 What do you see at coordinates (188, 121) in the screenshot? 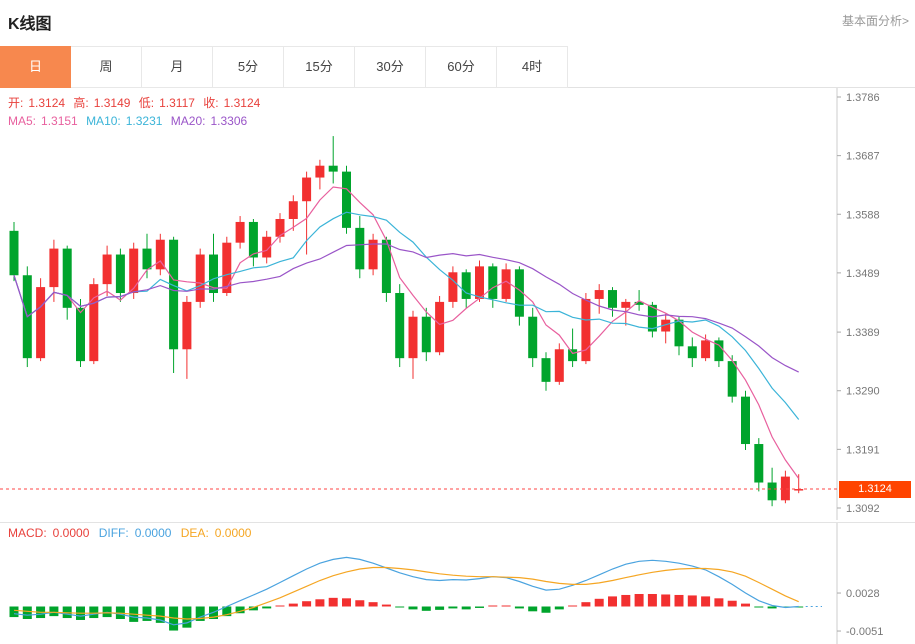
I see `ma20-label: MA20:` at bounding box center [188, 121].